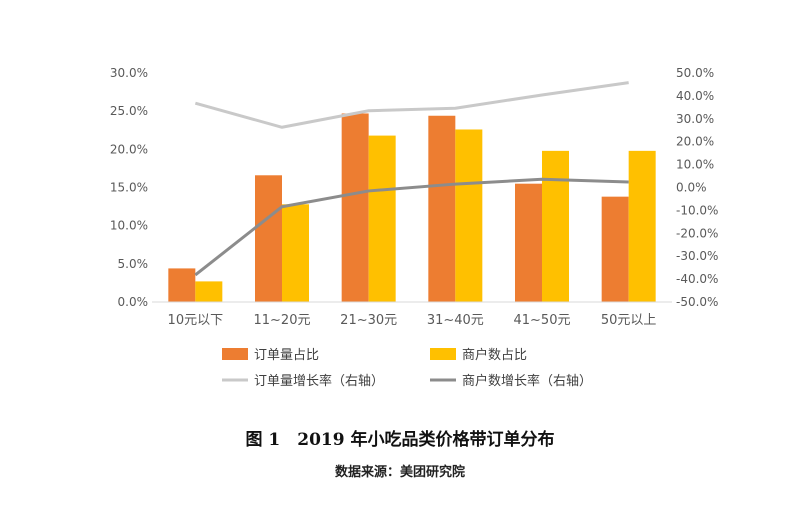  What do you see at coordinates (129, 111) in the screenshot?
I see `left-axis-tick: 25.0%` at bounding box center [129, 111].